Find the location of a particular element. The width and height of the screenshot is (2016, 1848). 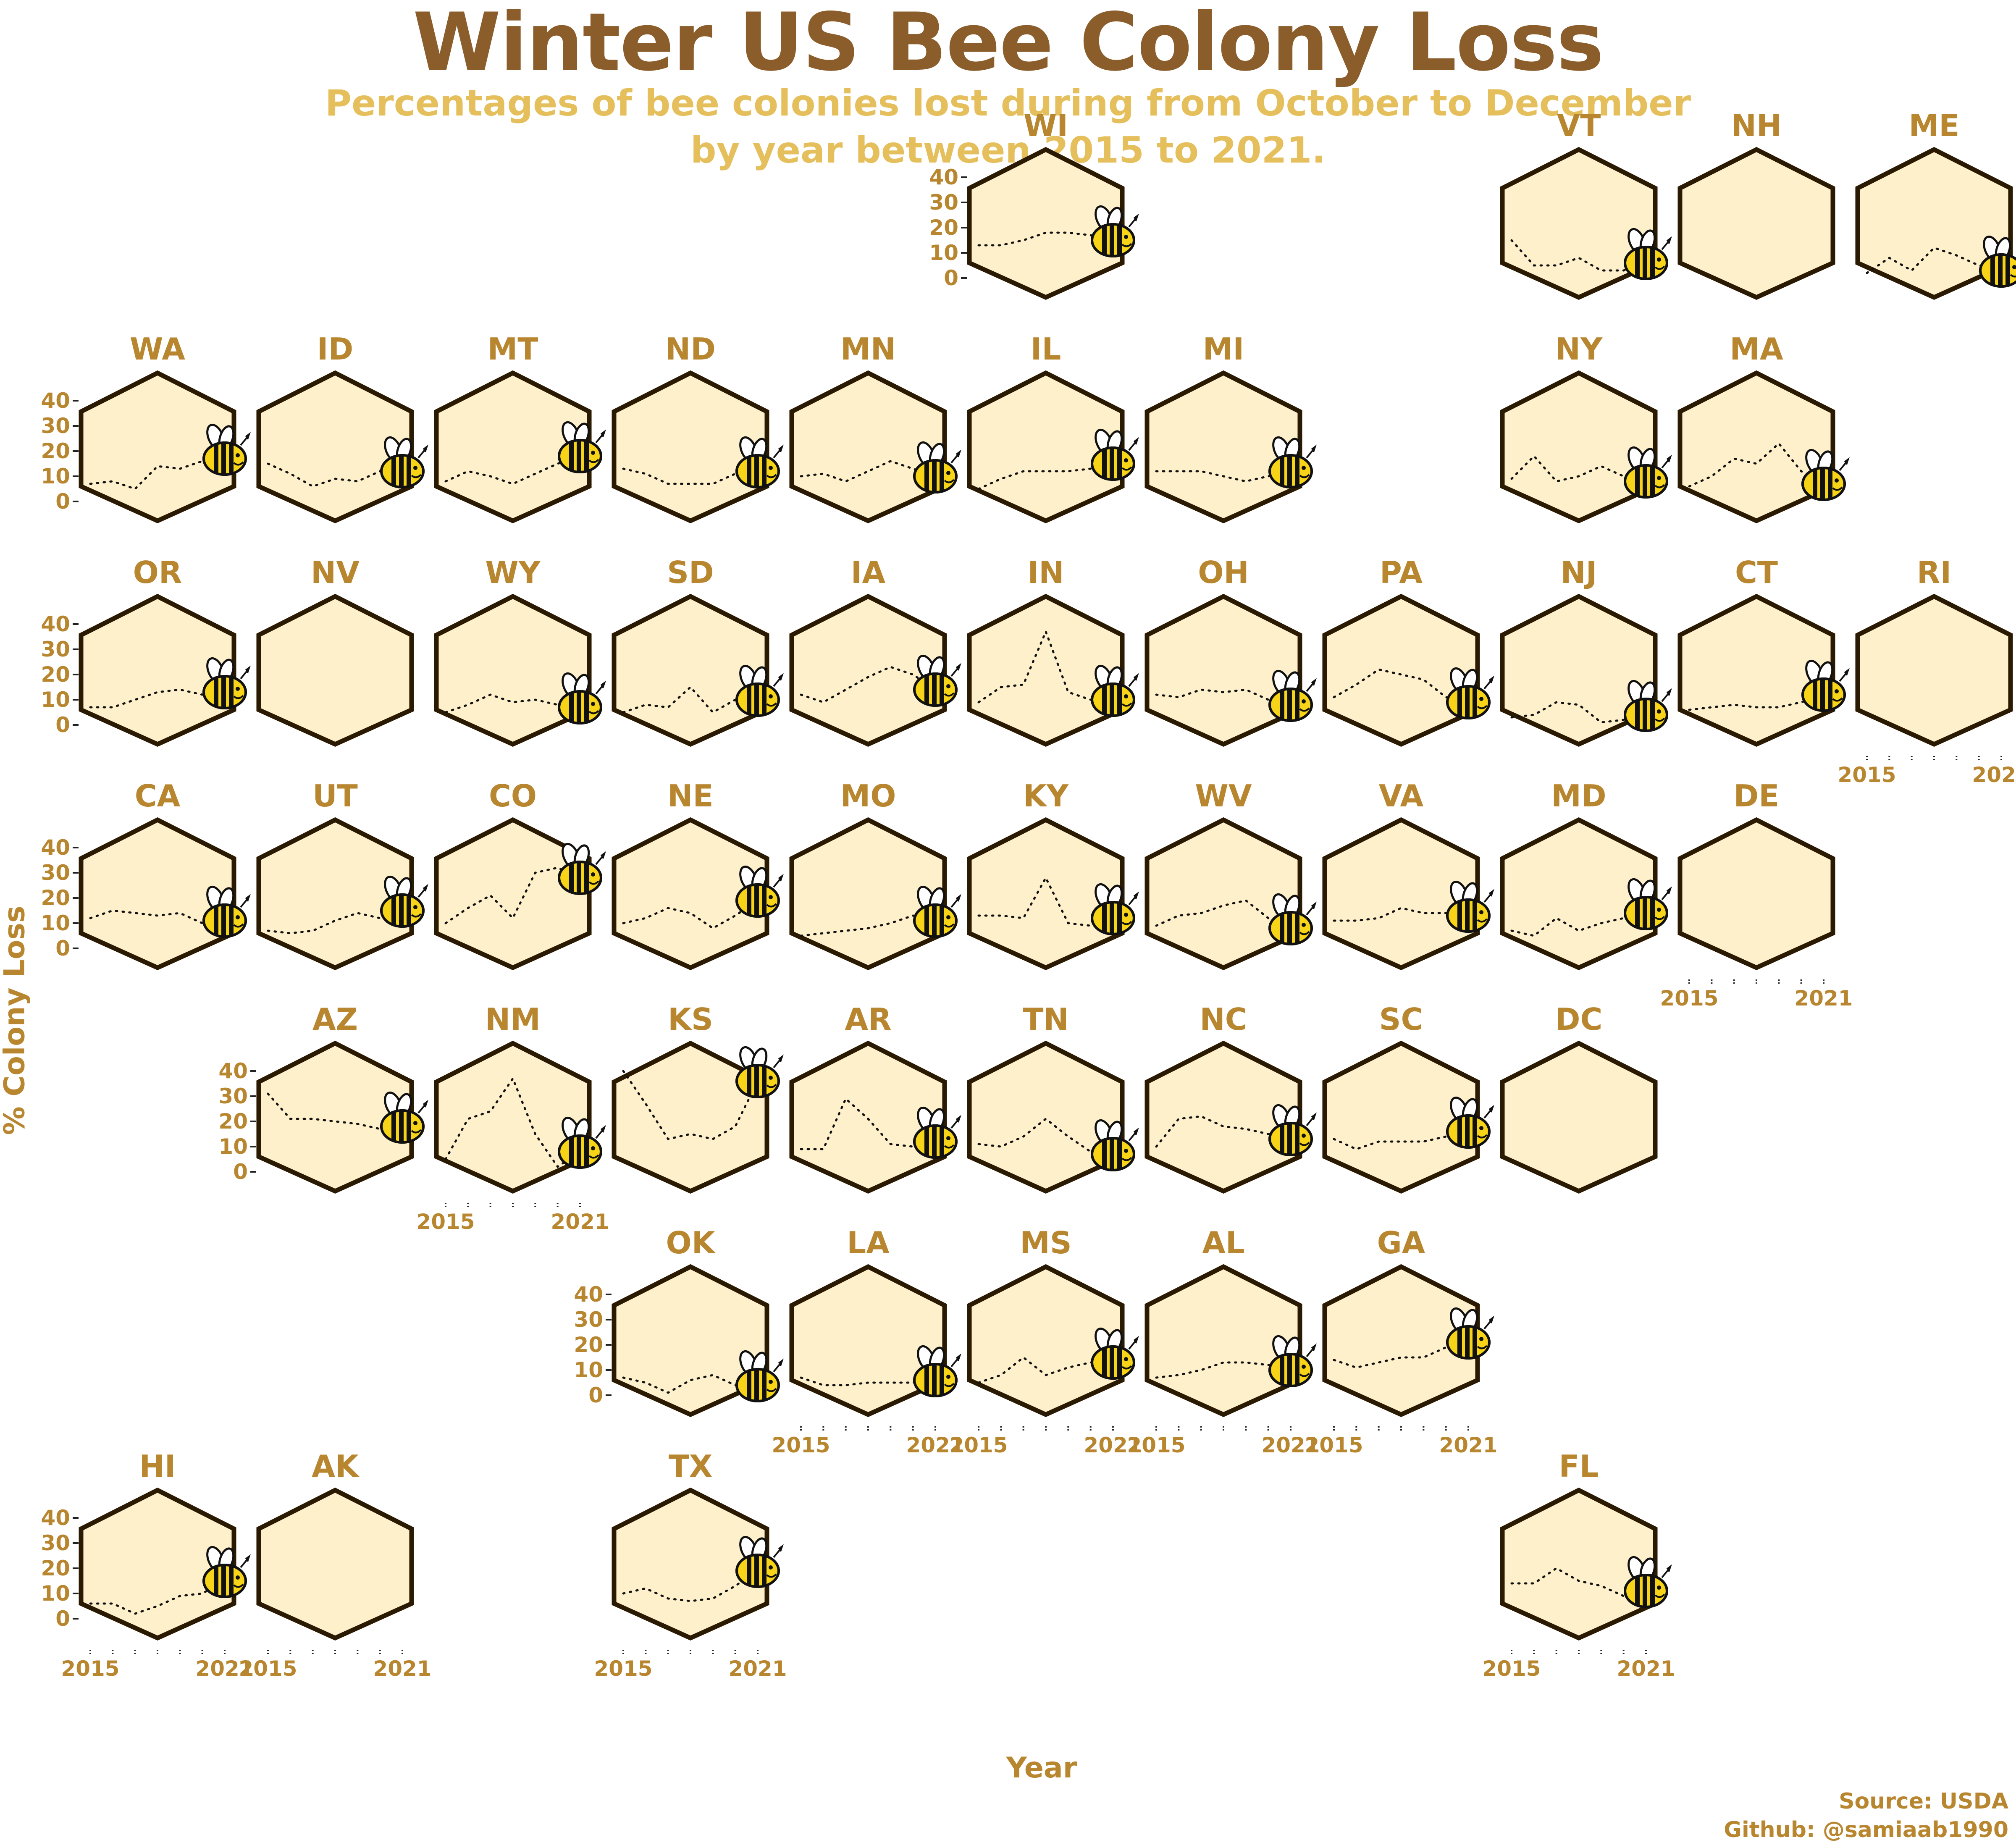

state-panel-id: ID is located at coordinates (342, 427).